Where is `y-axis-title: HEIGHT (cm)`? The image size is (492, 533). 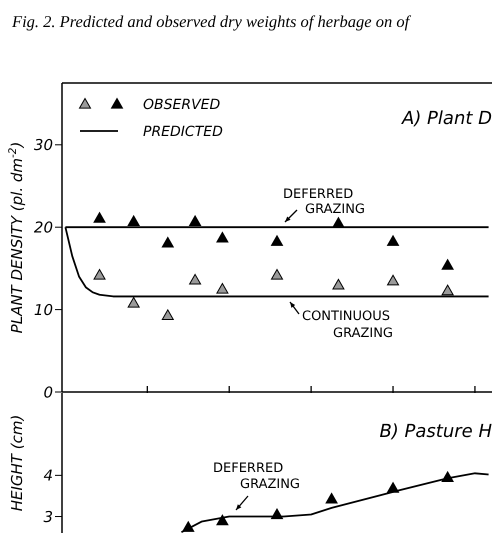
y-axis-title: HEIGHT (cm) is located at coordinates (17, 463).